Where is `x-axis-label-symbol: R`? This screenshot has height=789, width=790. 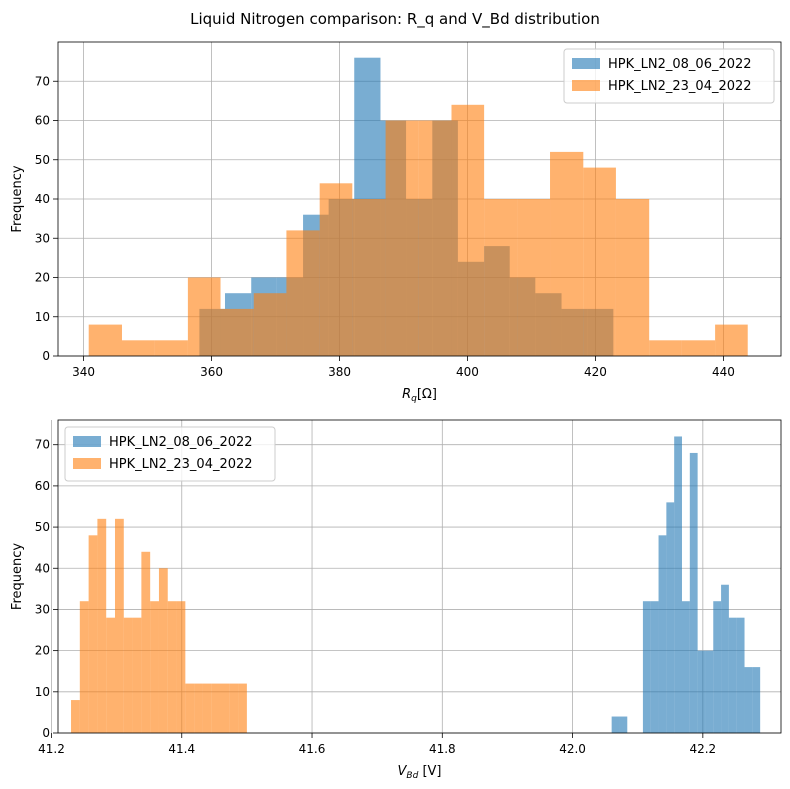
x-axis-label-symbol: R is located at coordinates (406, 394).